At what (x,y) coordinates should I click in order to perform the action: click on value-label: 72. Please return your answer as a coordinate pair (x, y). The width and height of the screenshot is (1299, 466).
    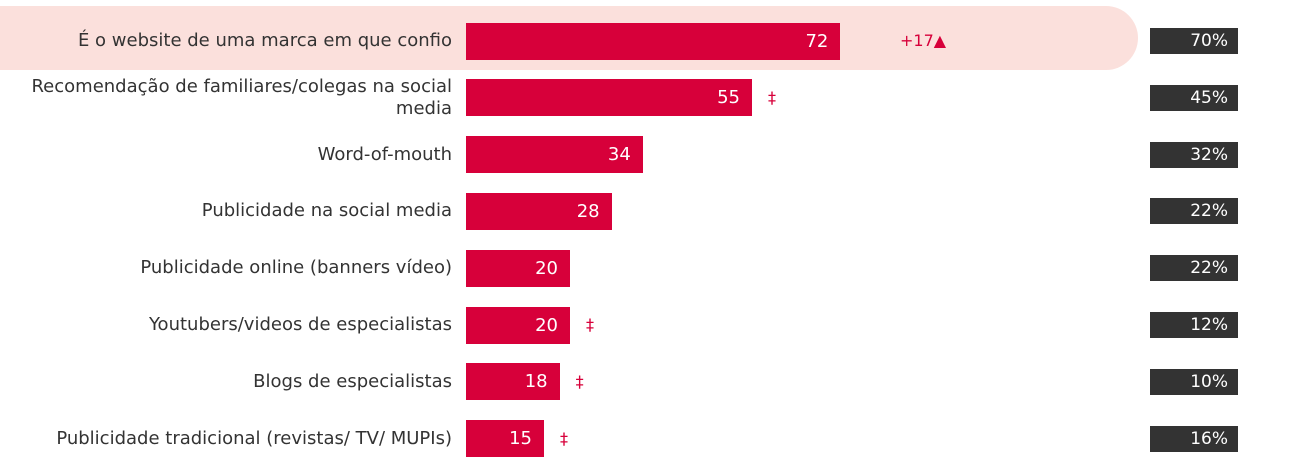
    Looking at the image, I should click on (817, 41).